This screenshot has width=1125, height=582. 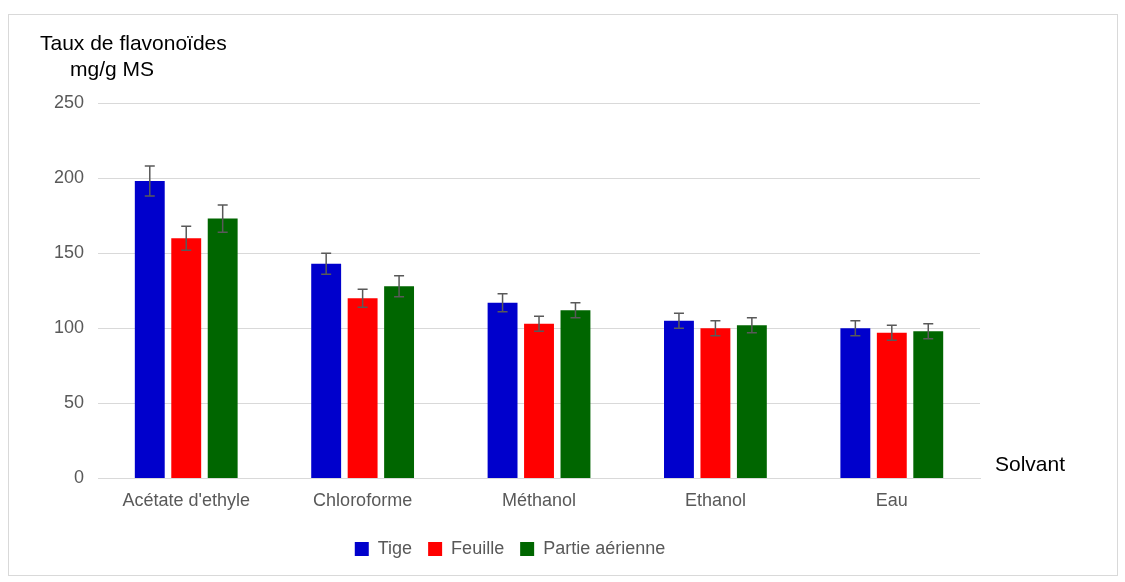 I want to click on y-axis-title: Taux de flavonoïdes mg/g MS, so click(x=133, y=56).